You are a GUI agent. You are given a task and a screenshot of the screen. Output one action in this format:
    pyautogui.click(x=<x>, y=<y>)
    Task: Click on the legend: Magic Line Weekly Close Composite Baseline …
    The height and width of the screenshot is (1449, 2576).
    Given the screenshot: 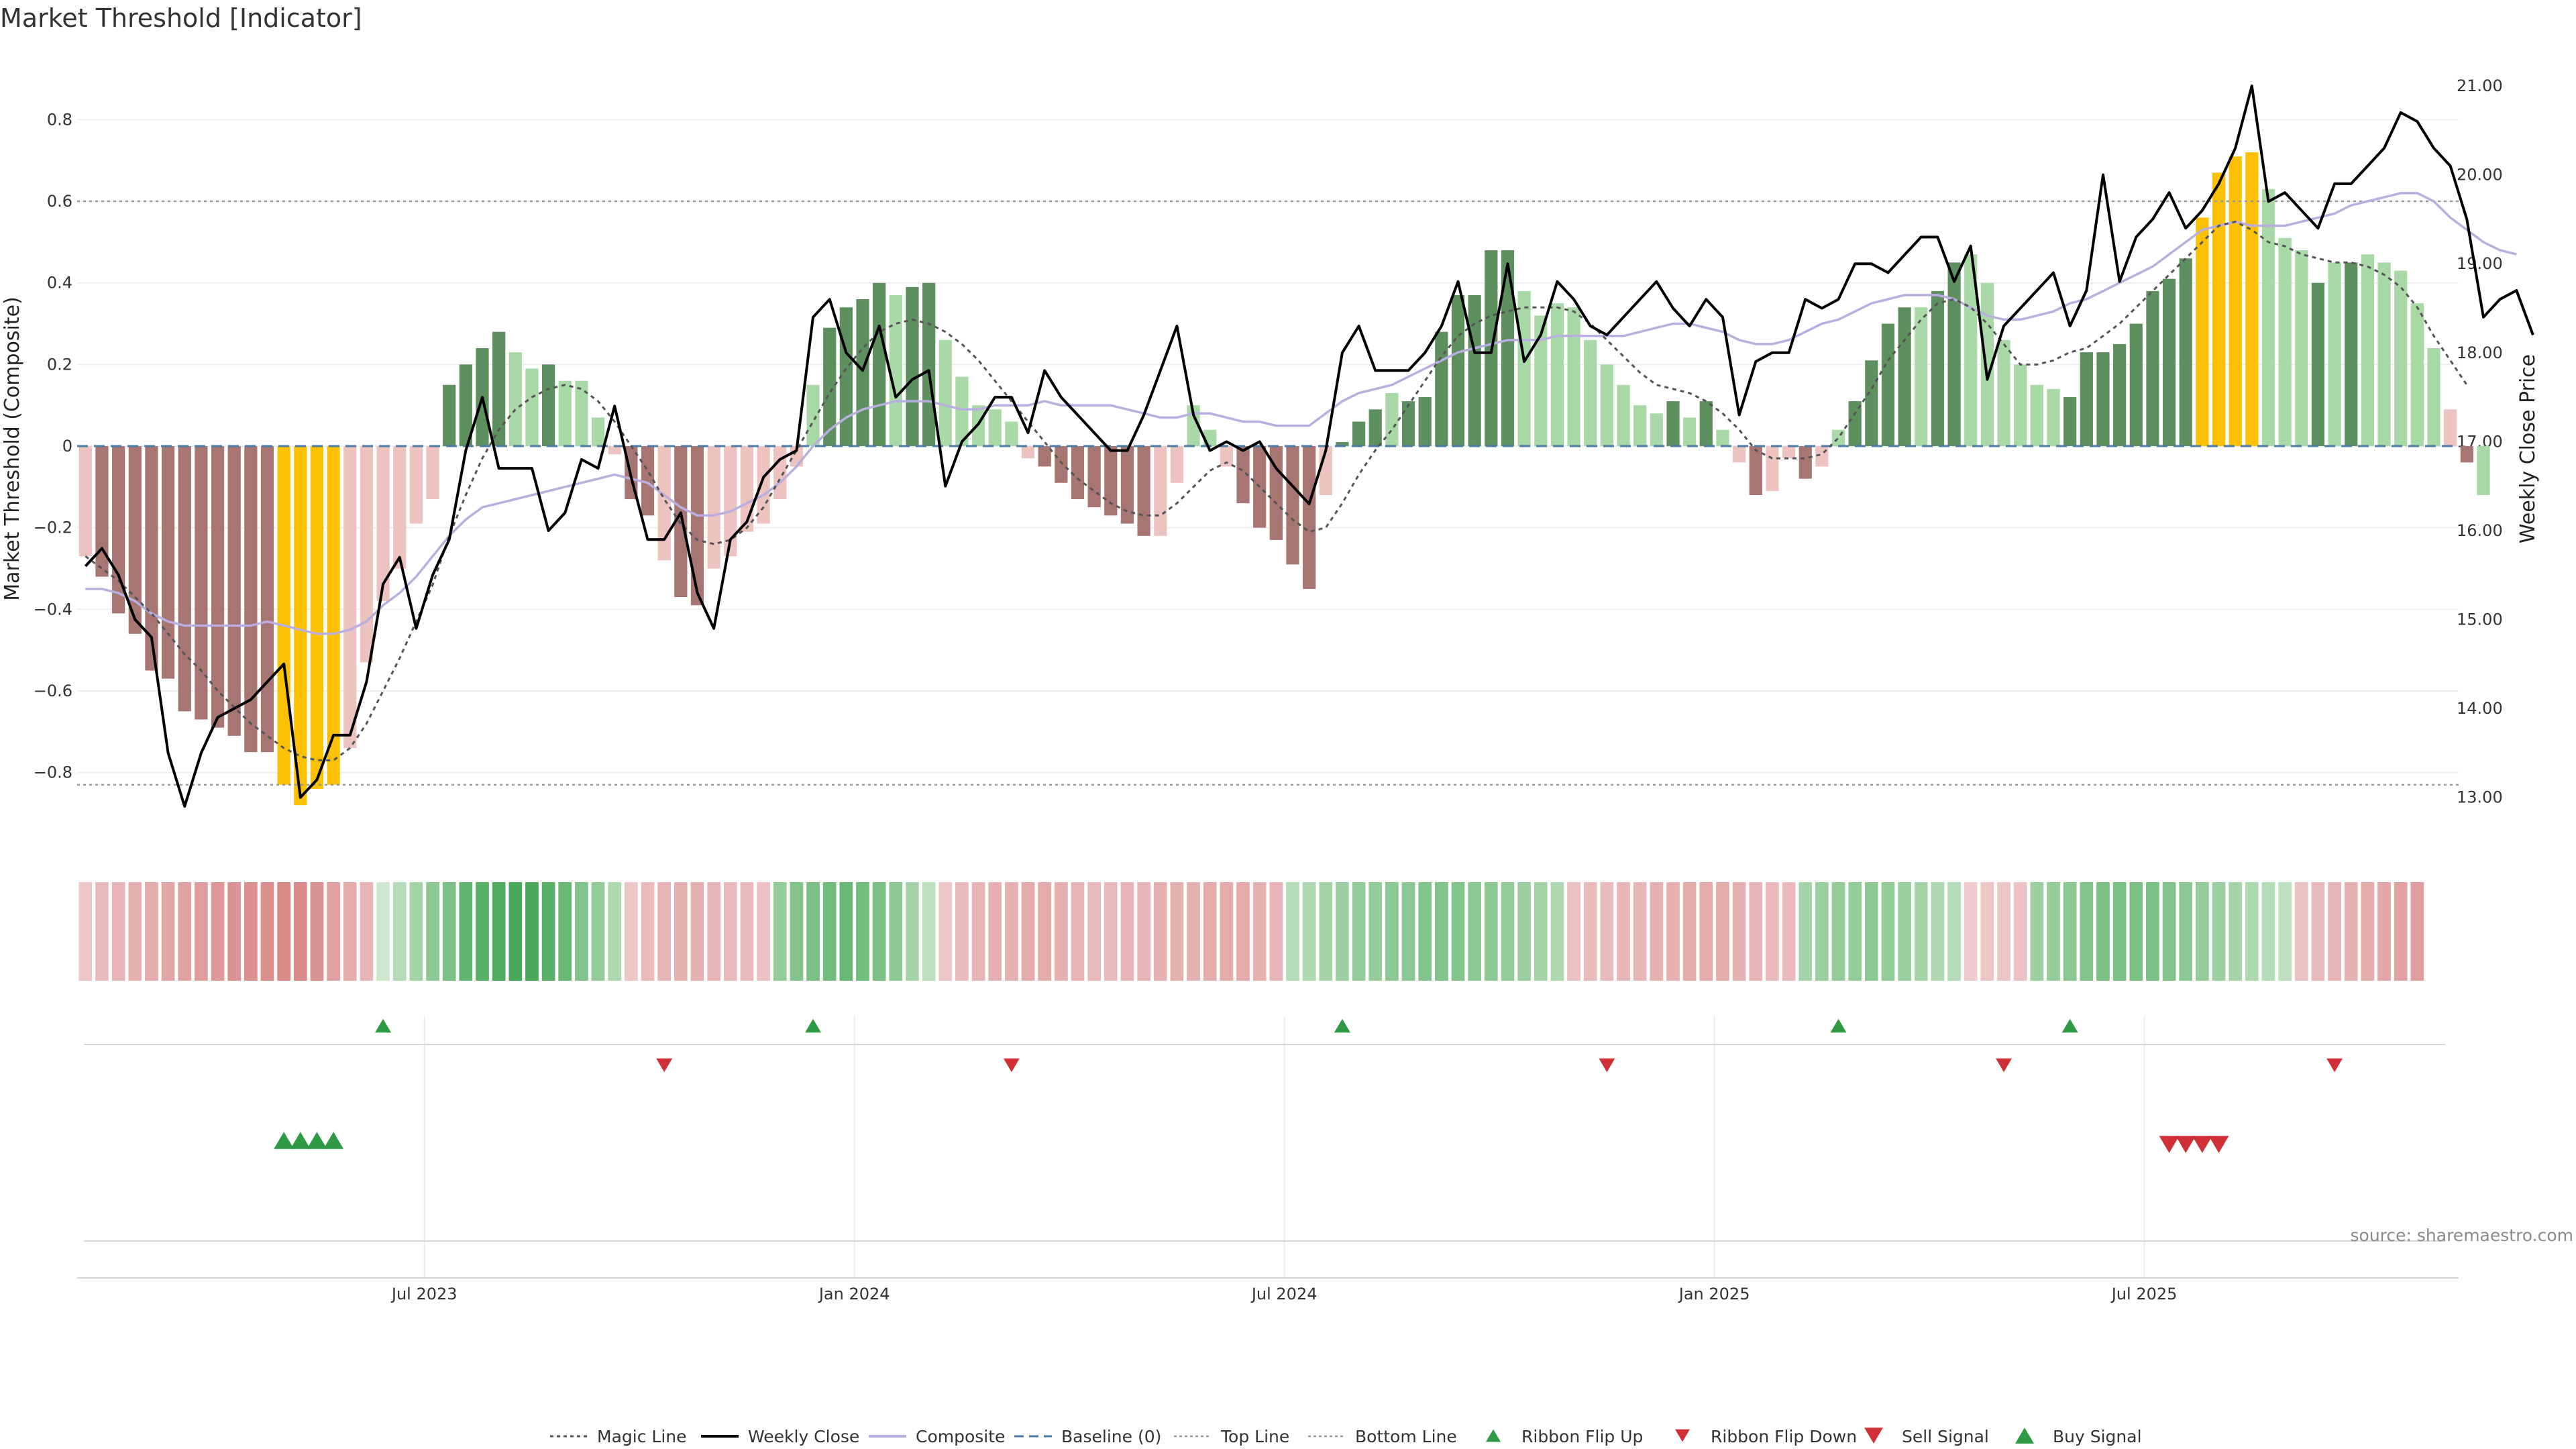 What is the action you would take?
    pyautogui.click(x=1346, y=1436)
    